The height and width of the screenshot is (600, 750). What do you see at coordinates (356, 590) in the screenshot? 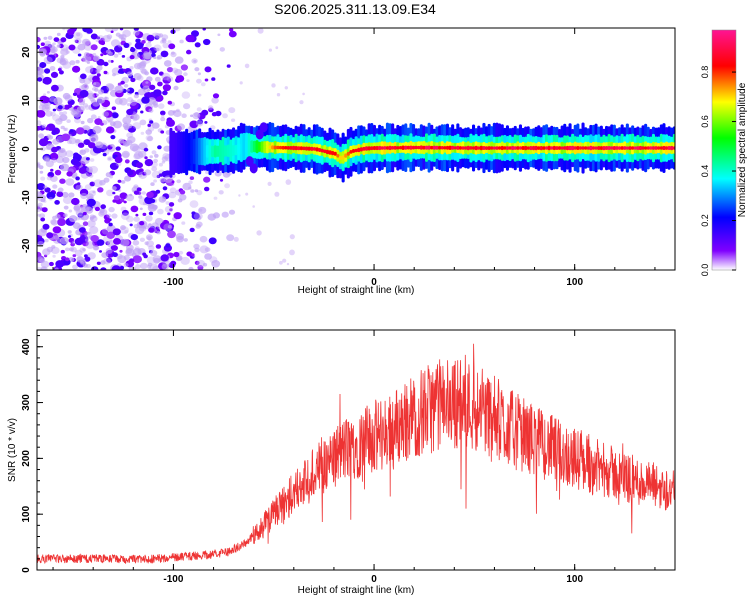
I see `snr-x-axis-label: Height of straight line (km)` at bounding box center [356, 590].